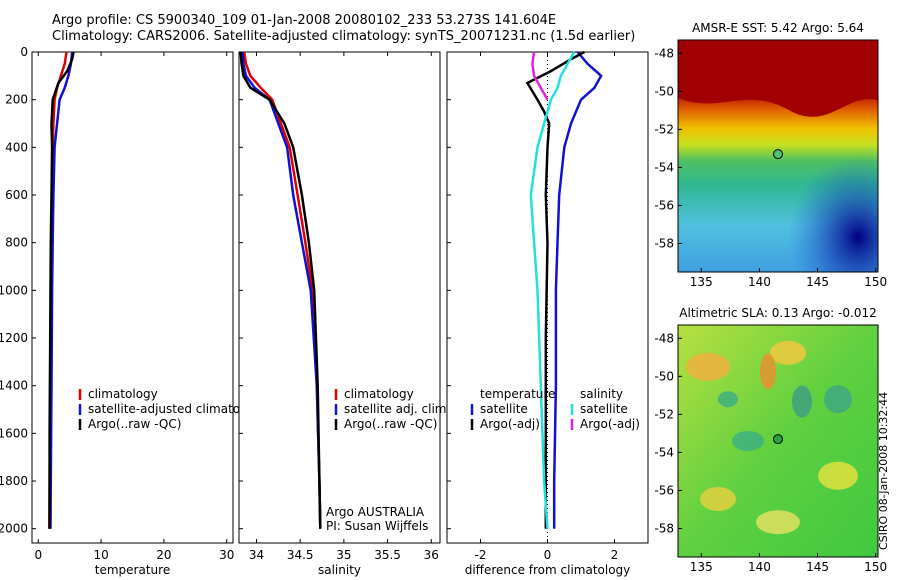 The height and width of the screenshot is (580, 900). Describe the element at coordinates (14, 481) in the screenshot. I see `ytick-label-0-9: 1800` at that location.